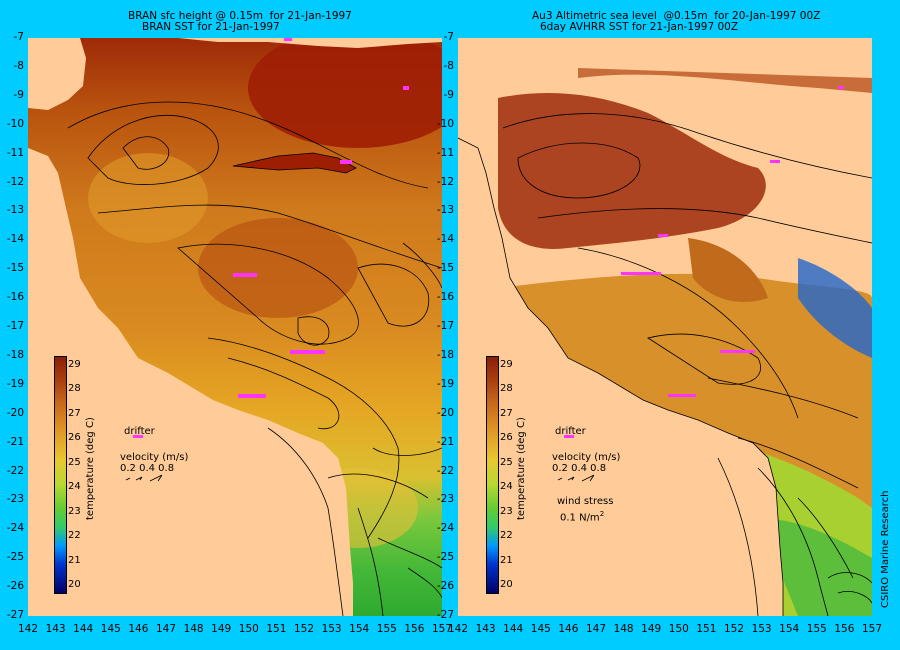  What do you see at coordinates (15, 383) in the screenshot?
I see `left-y-tick: -19` at bounding box center [15, 383].